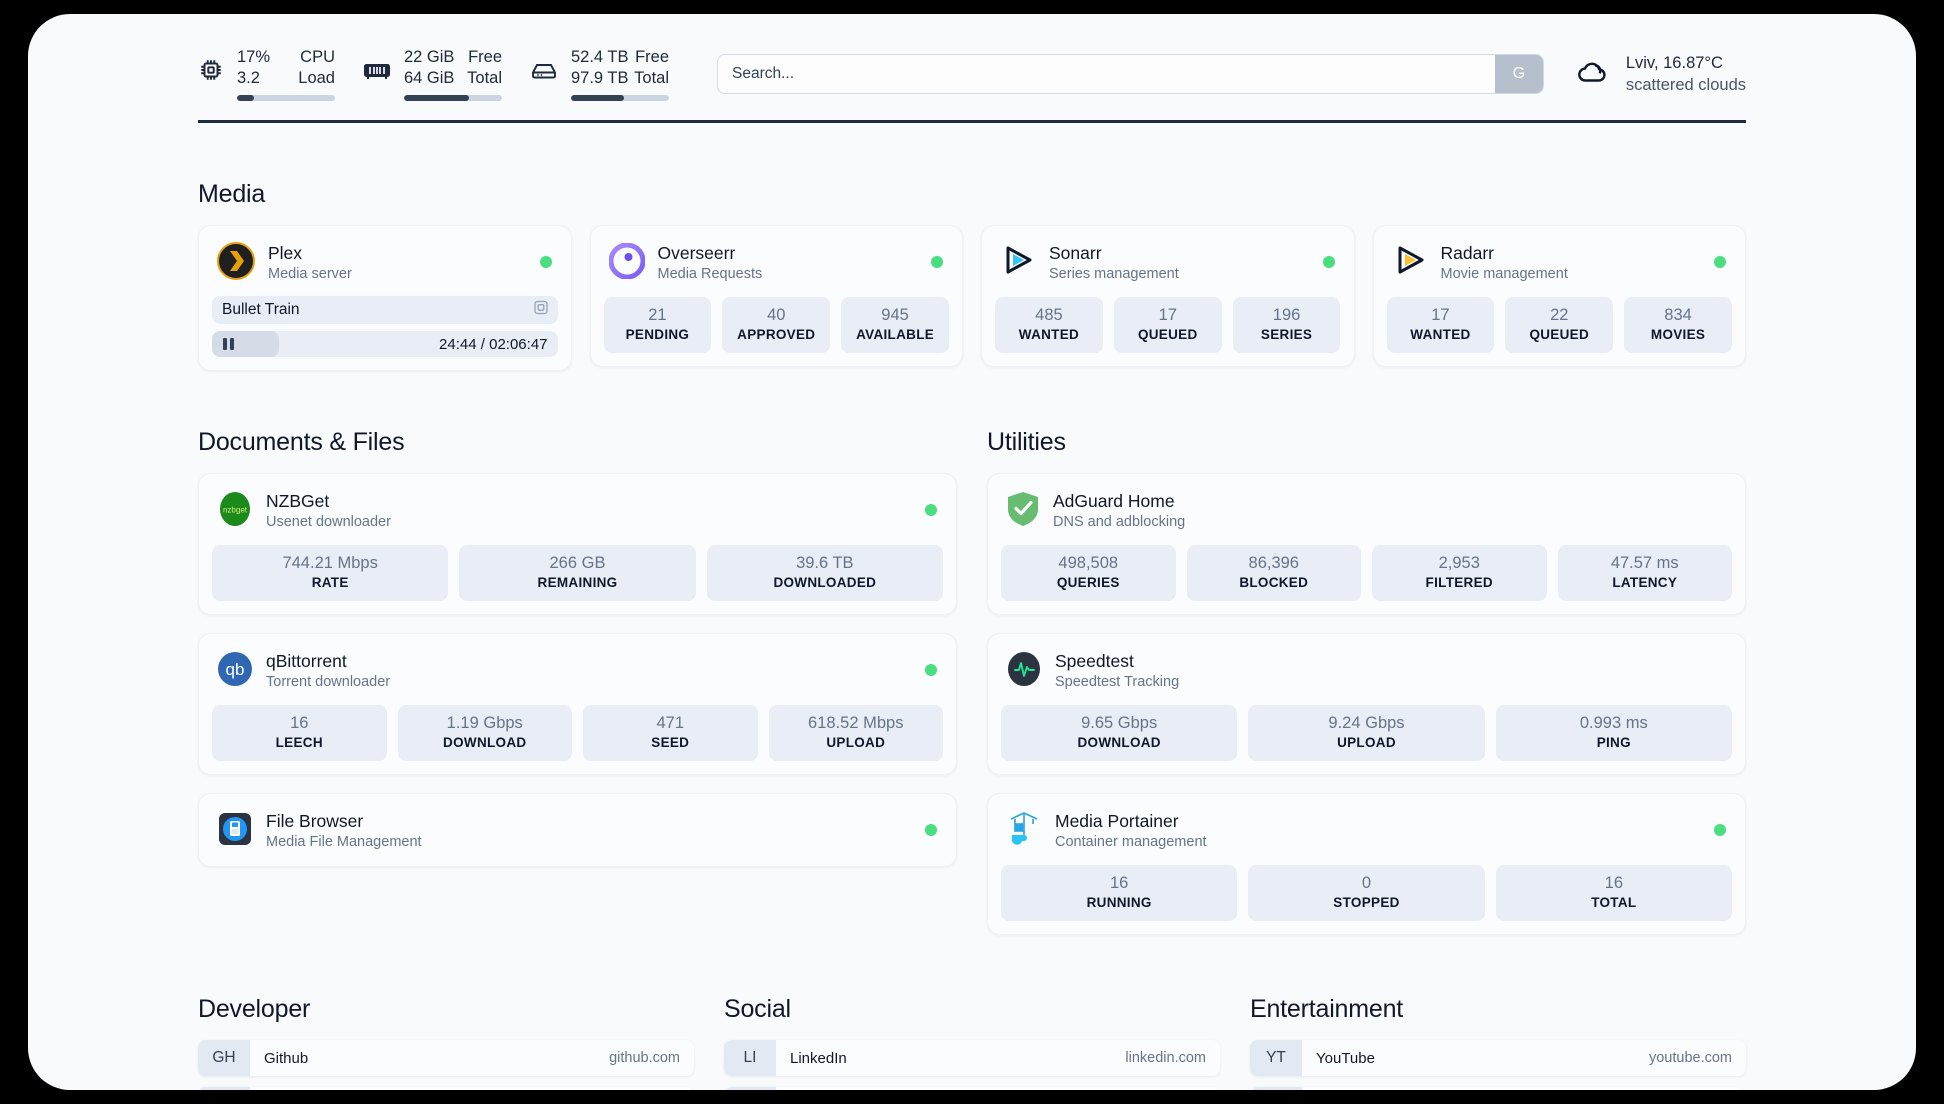 Image resolution: width=1944 pixels, height=1104 pixels. What do you see at coordinates (620, 98) in the screenshot?
I see `disk-usage-bar` at bounding box center [620, 98].